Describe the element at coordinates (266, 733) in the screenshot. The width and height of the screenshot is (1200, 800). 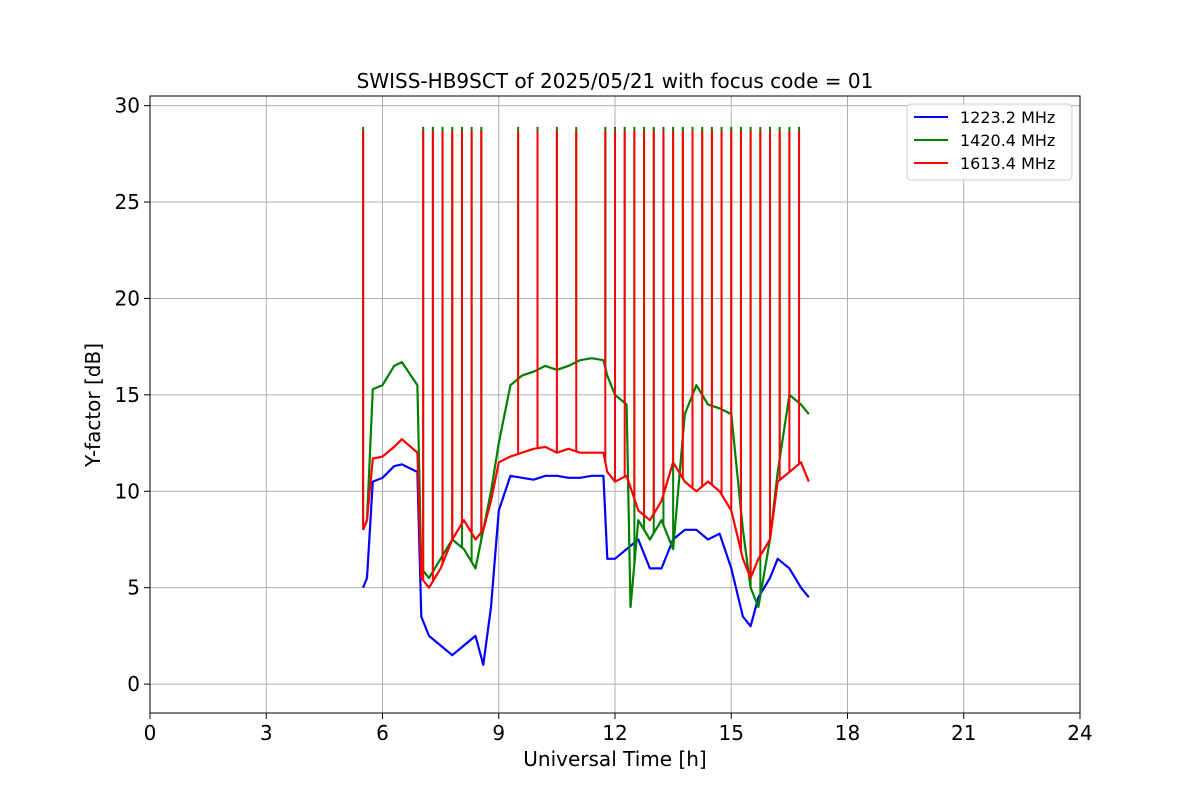
I see `x-tick-label: 3` at that location.